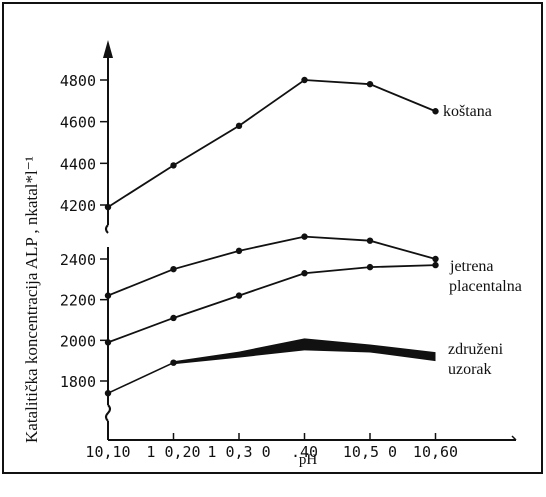  What do you see at coordinates (173, 452) in the screenshot?
I see `x-tick-label: 1 0,20` at bounding box center [173, 452].